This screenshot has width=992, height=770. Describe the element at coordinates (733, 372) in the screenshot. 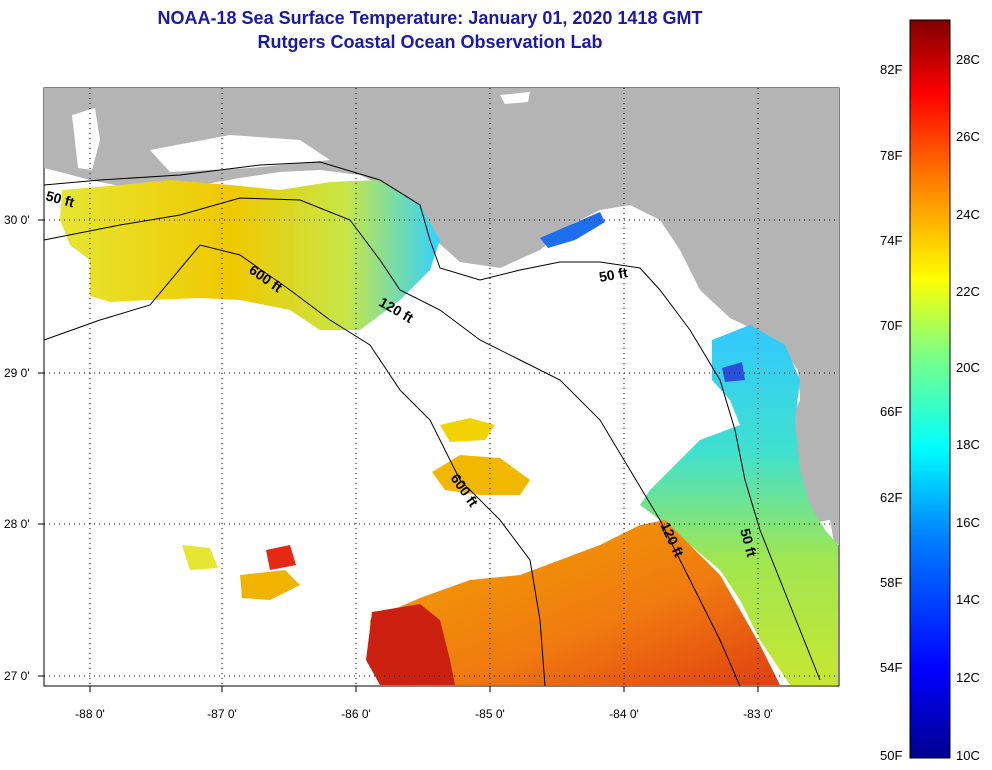

I see `sst-patch-blue-east` at that location.